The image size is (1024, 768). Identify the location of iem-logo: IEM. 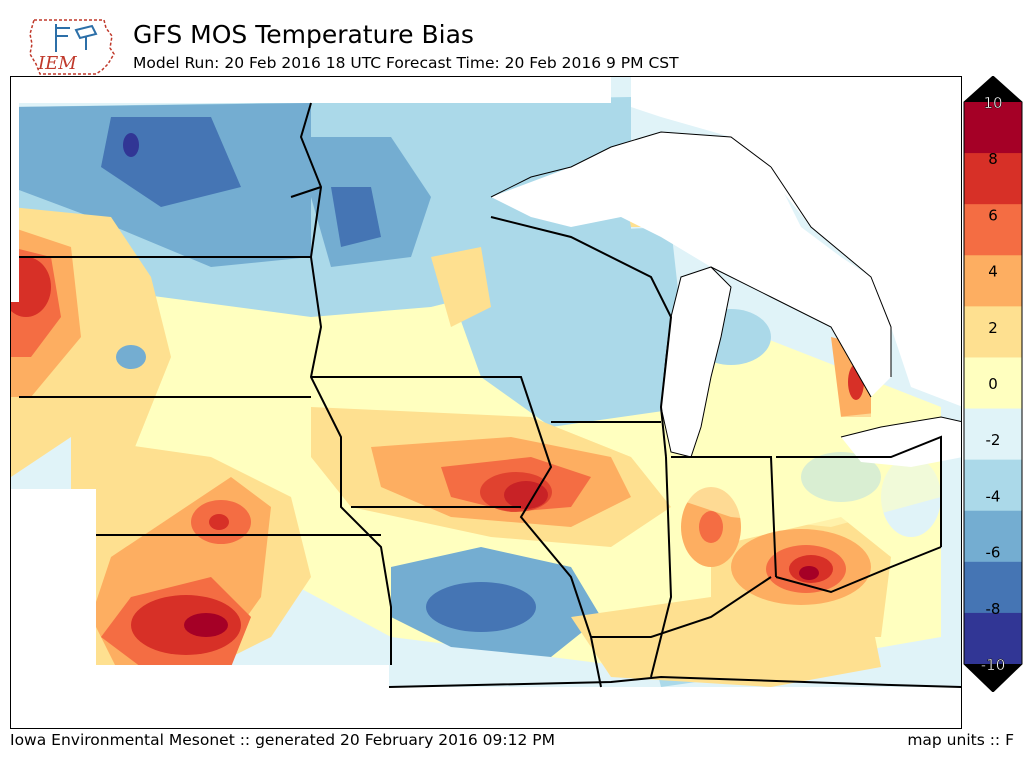
(72, 45).